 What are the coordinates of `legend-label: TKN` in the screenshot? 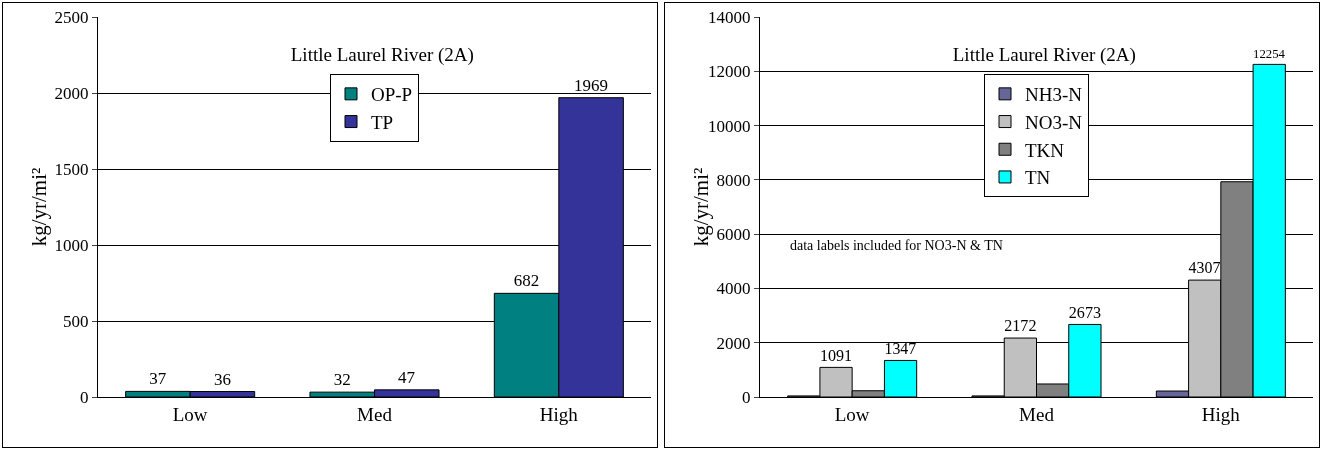 It's located at (1045, 150).